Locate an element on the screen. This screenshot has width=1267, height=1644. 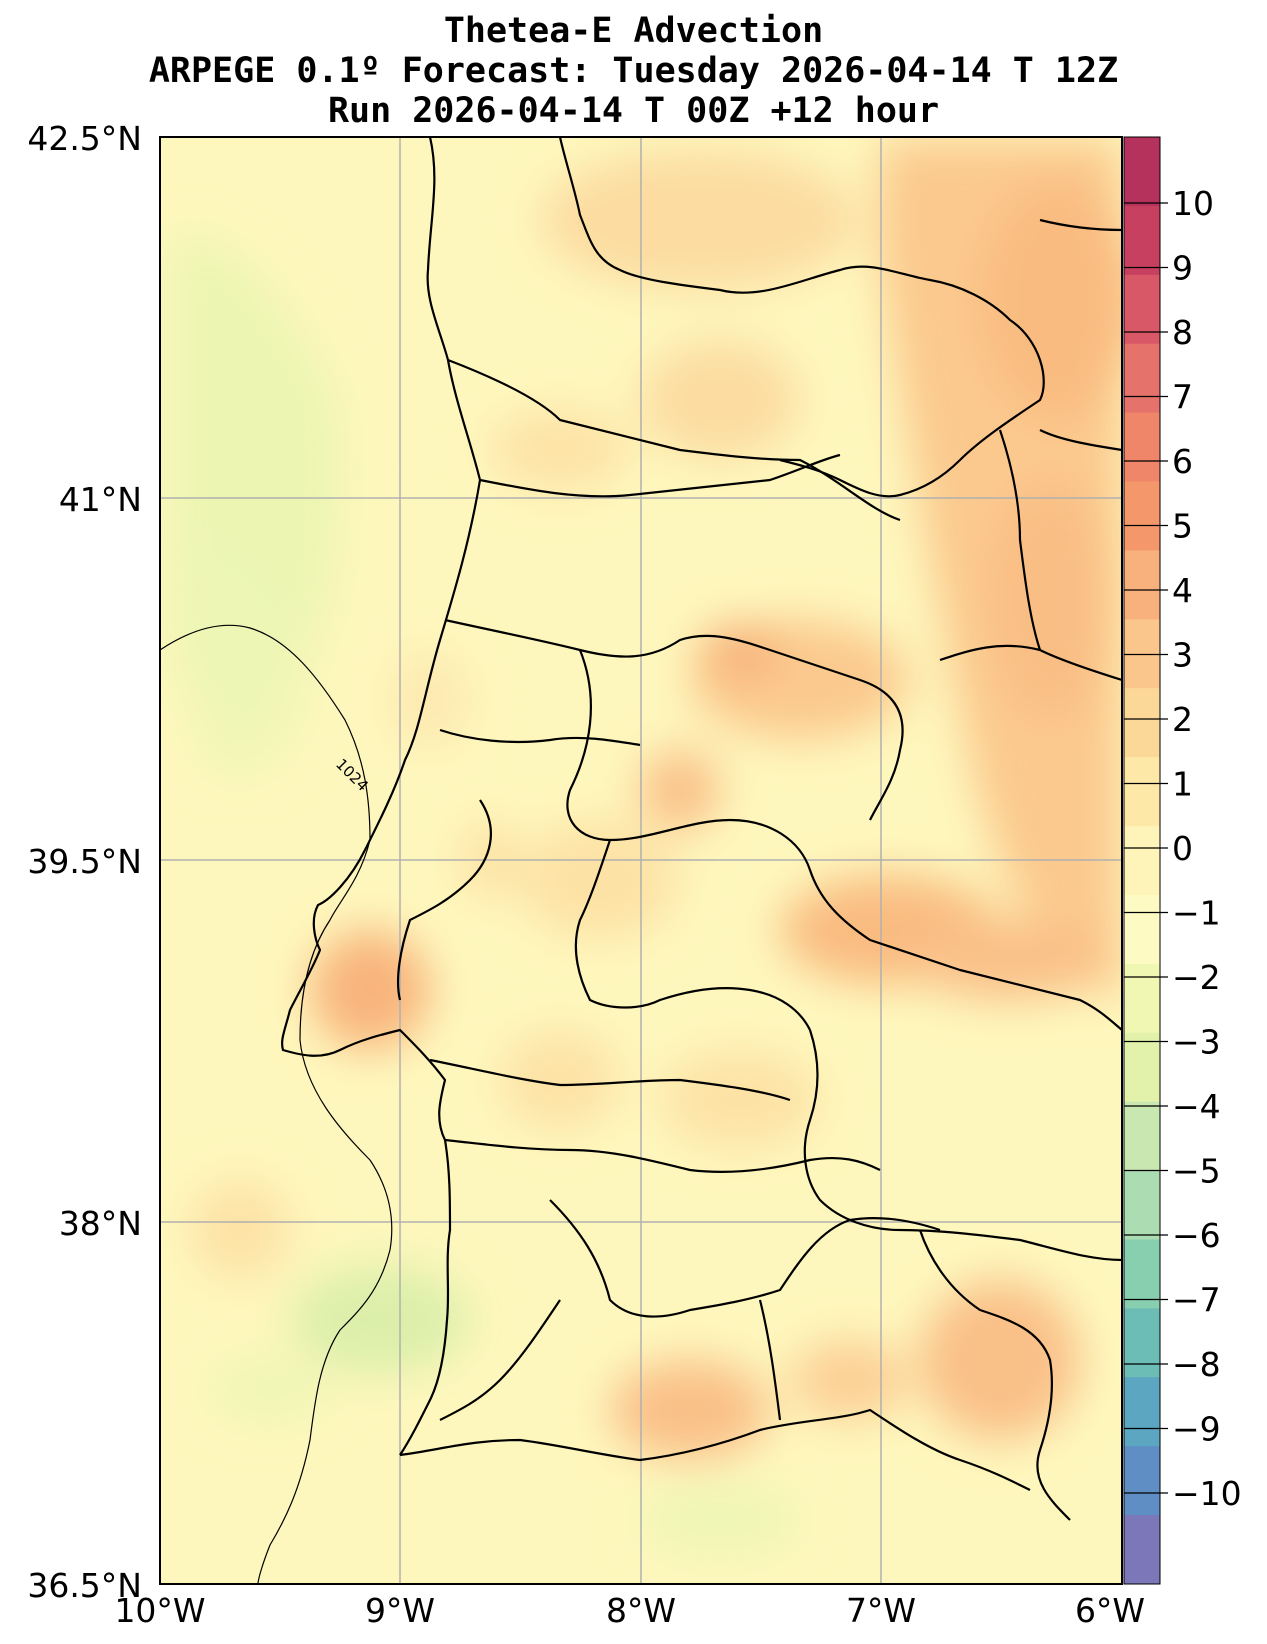
colorbar-label: −6 is located at coordinates (1196, 1235).